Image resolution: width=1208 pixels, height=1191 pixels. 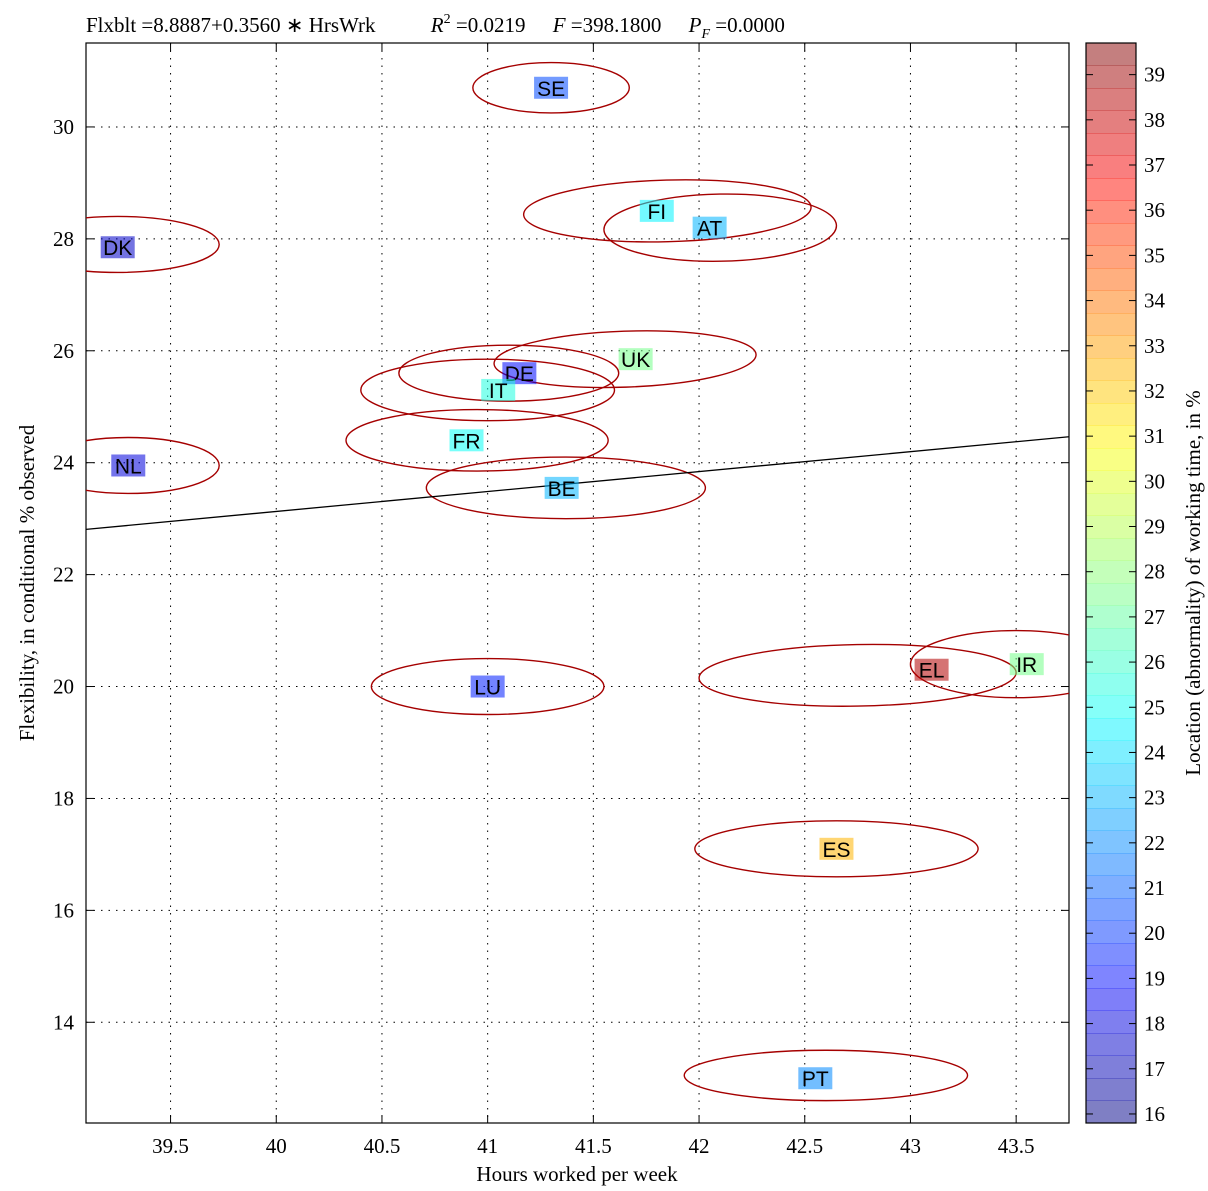 I want to click on ellipse-be, so click(x=566, y=488).